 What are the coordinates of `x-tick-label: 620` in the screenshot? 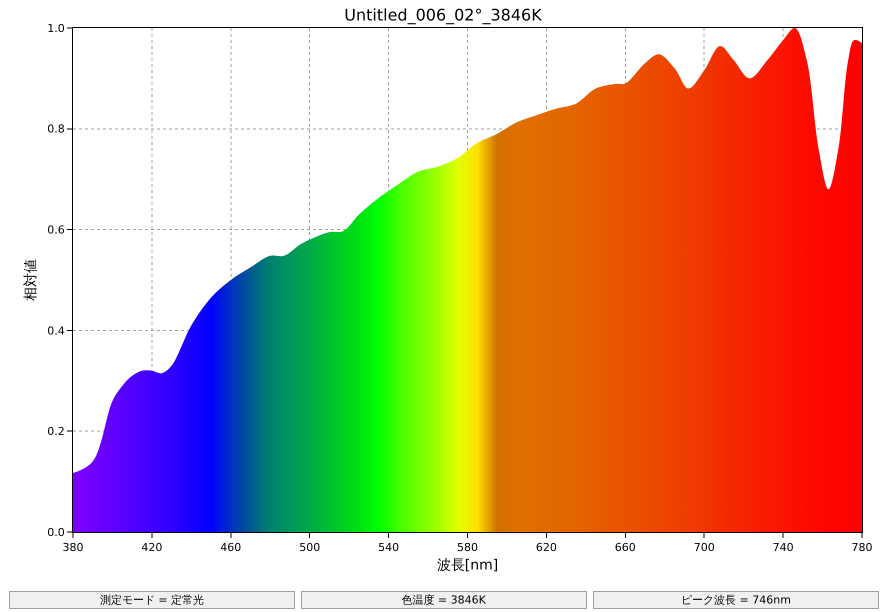 It's located at (546, 547).